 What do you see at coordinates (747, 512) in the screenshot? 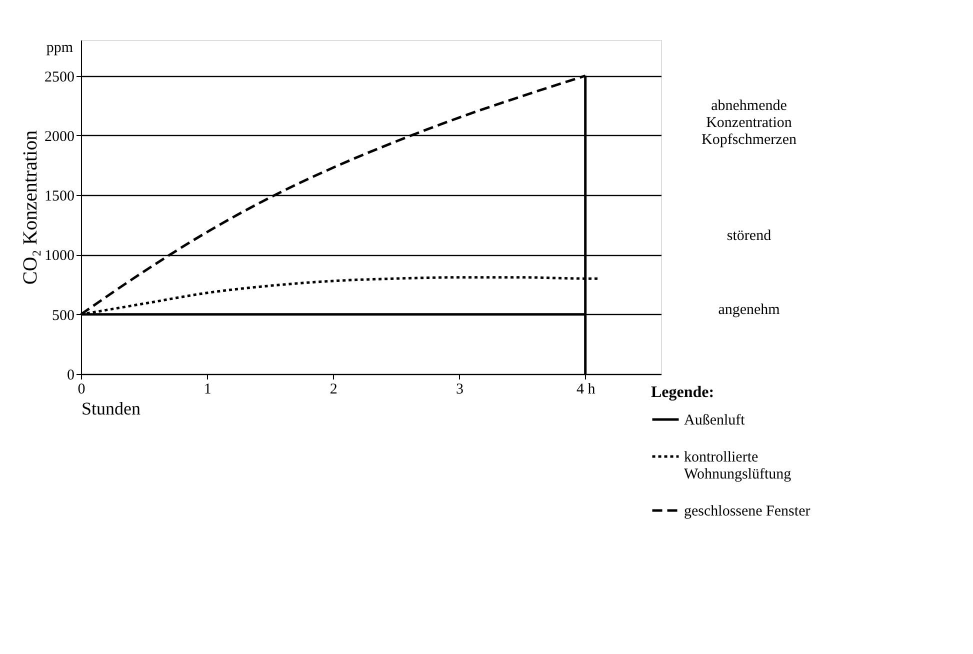
I see `legend-label: geschlossene Fenster` at bounding box center [747, 512].